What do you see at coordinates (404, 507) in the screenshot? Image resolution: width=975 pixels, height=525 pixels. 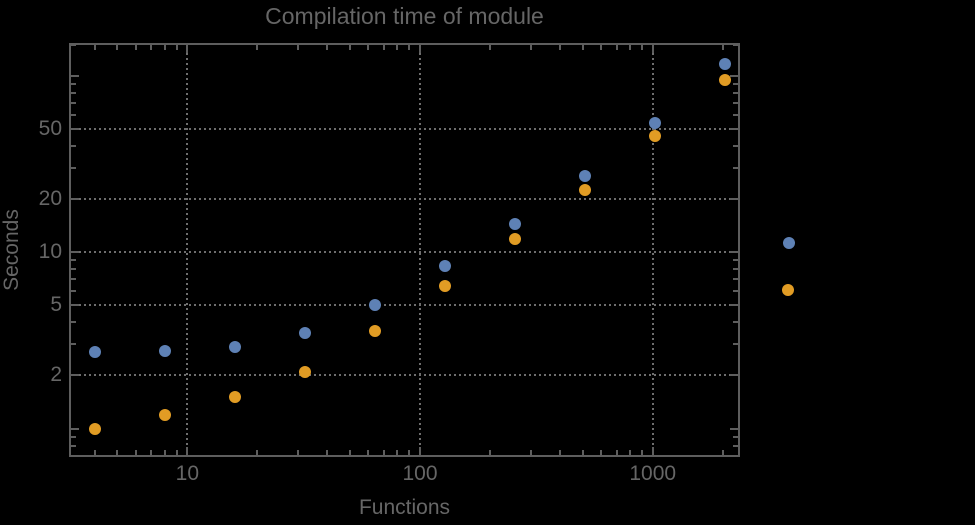 I see `x-axis-label: Functions` at bounding box center [404, 507].